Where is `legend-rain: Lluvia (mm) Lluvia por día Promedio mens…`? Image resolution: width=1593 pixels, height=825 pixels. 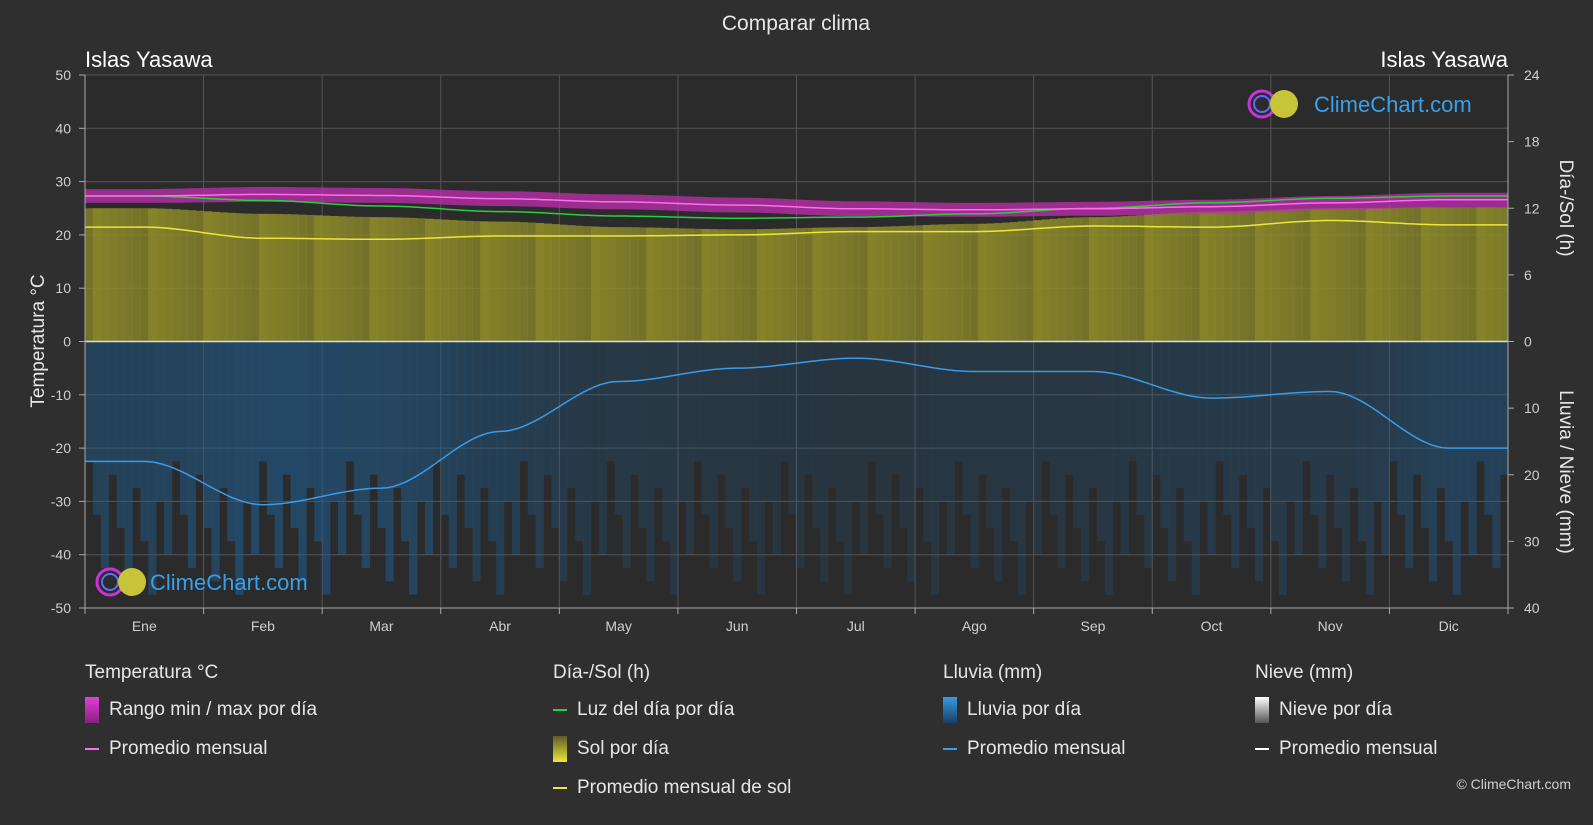 legend-rain: Lluvia (mm) Lluvia por día Promedio mens… is located at coordinates (1034, 719).